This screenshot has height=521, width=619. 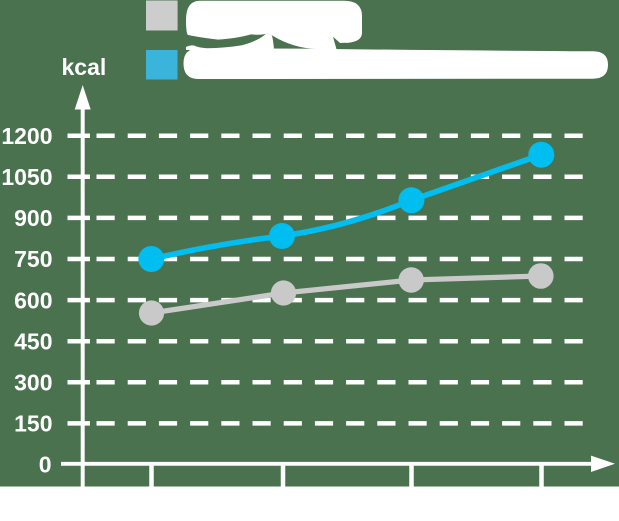 What do you see at coordinates (33, 383) in the screenshot?
I see `svg-text: 300` at bounding box center [33, 383].